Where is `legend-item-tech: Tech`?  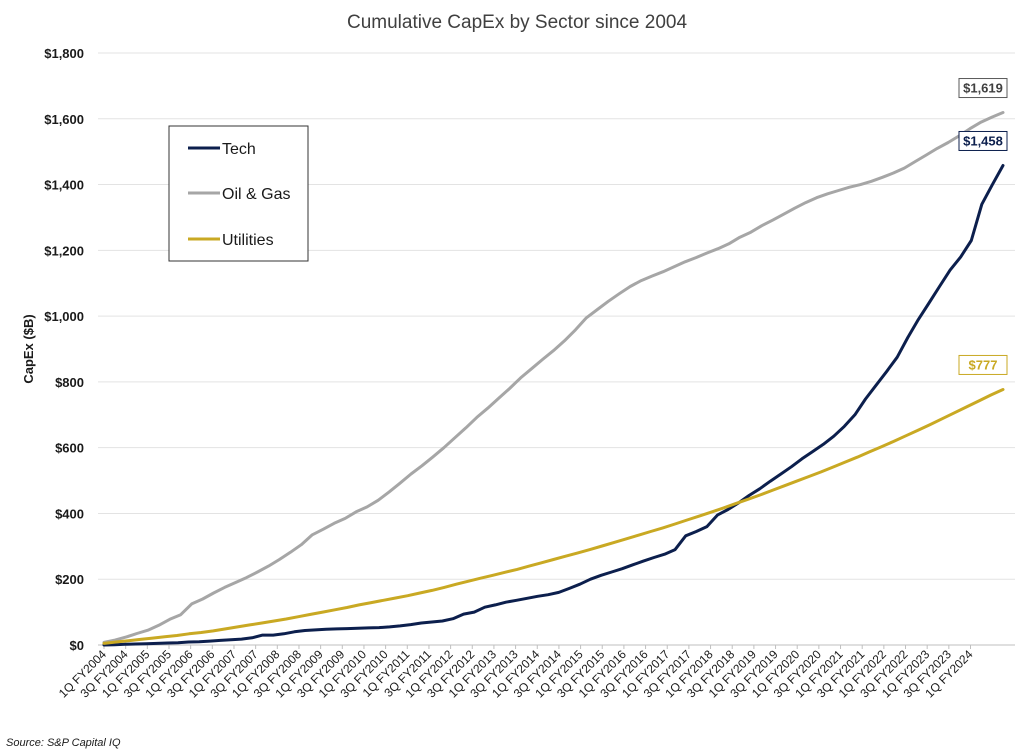
legend-item-tech: Tech is located at coordinates (222, 149).